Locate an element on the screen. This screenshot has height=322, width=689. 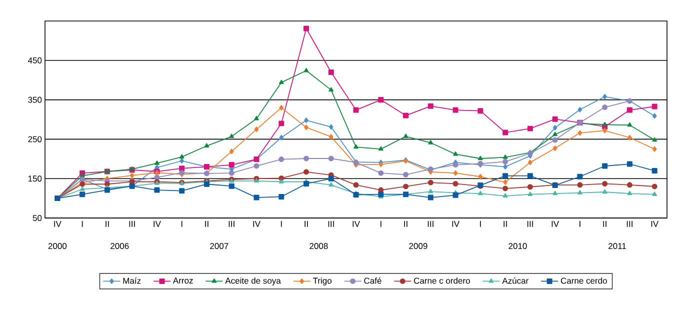
legend-label: Arroz is located at coordinates (182, 281).